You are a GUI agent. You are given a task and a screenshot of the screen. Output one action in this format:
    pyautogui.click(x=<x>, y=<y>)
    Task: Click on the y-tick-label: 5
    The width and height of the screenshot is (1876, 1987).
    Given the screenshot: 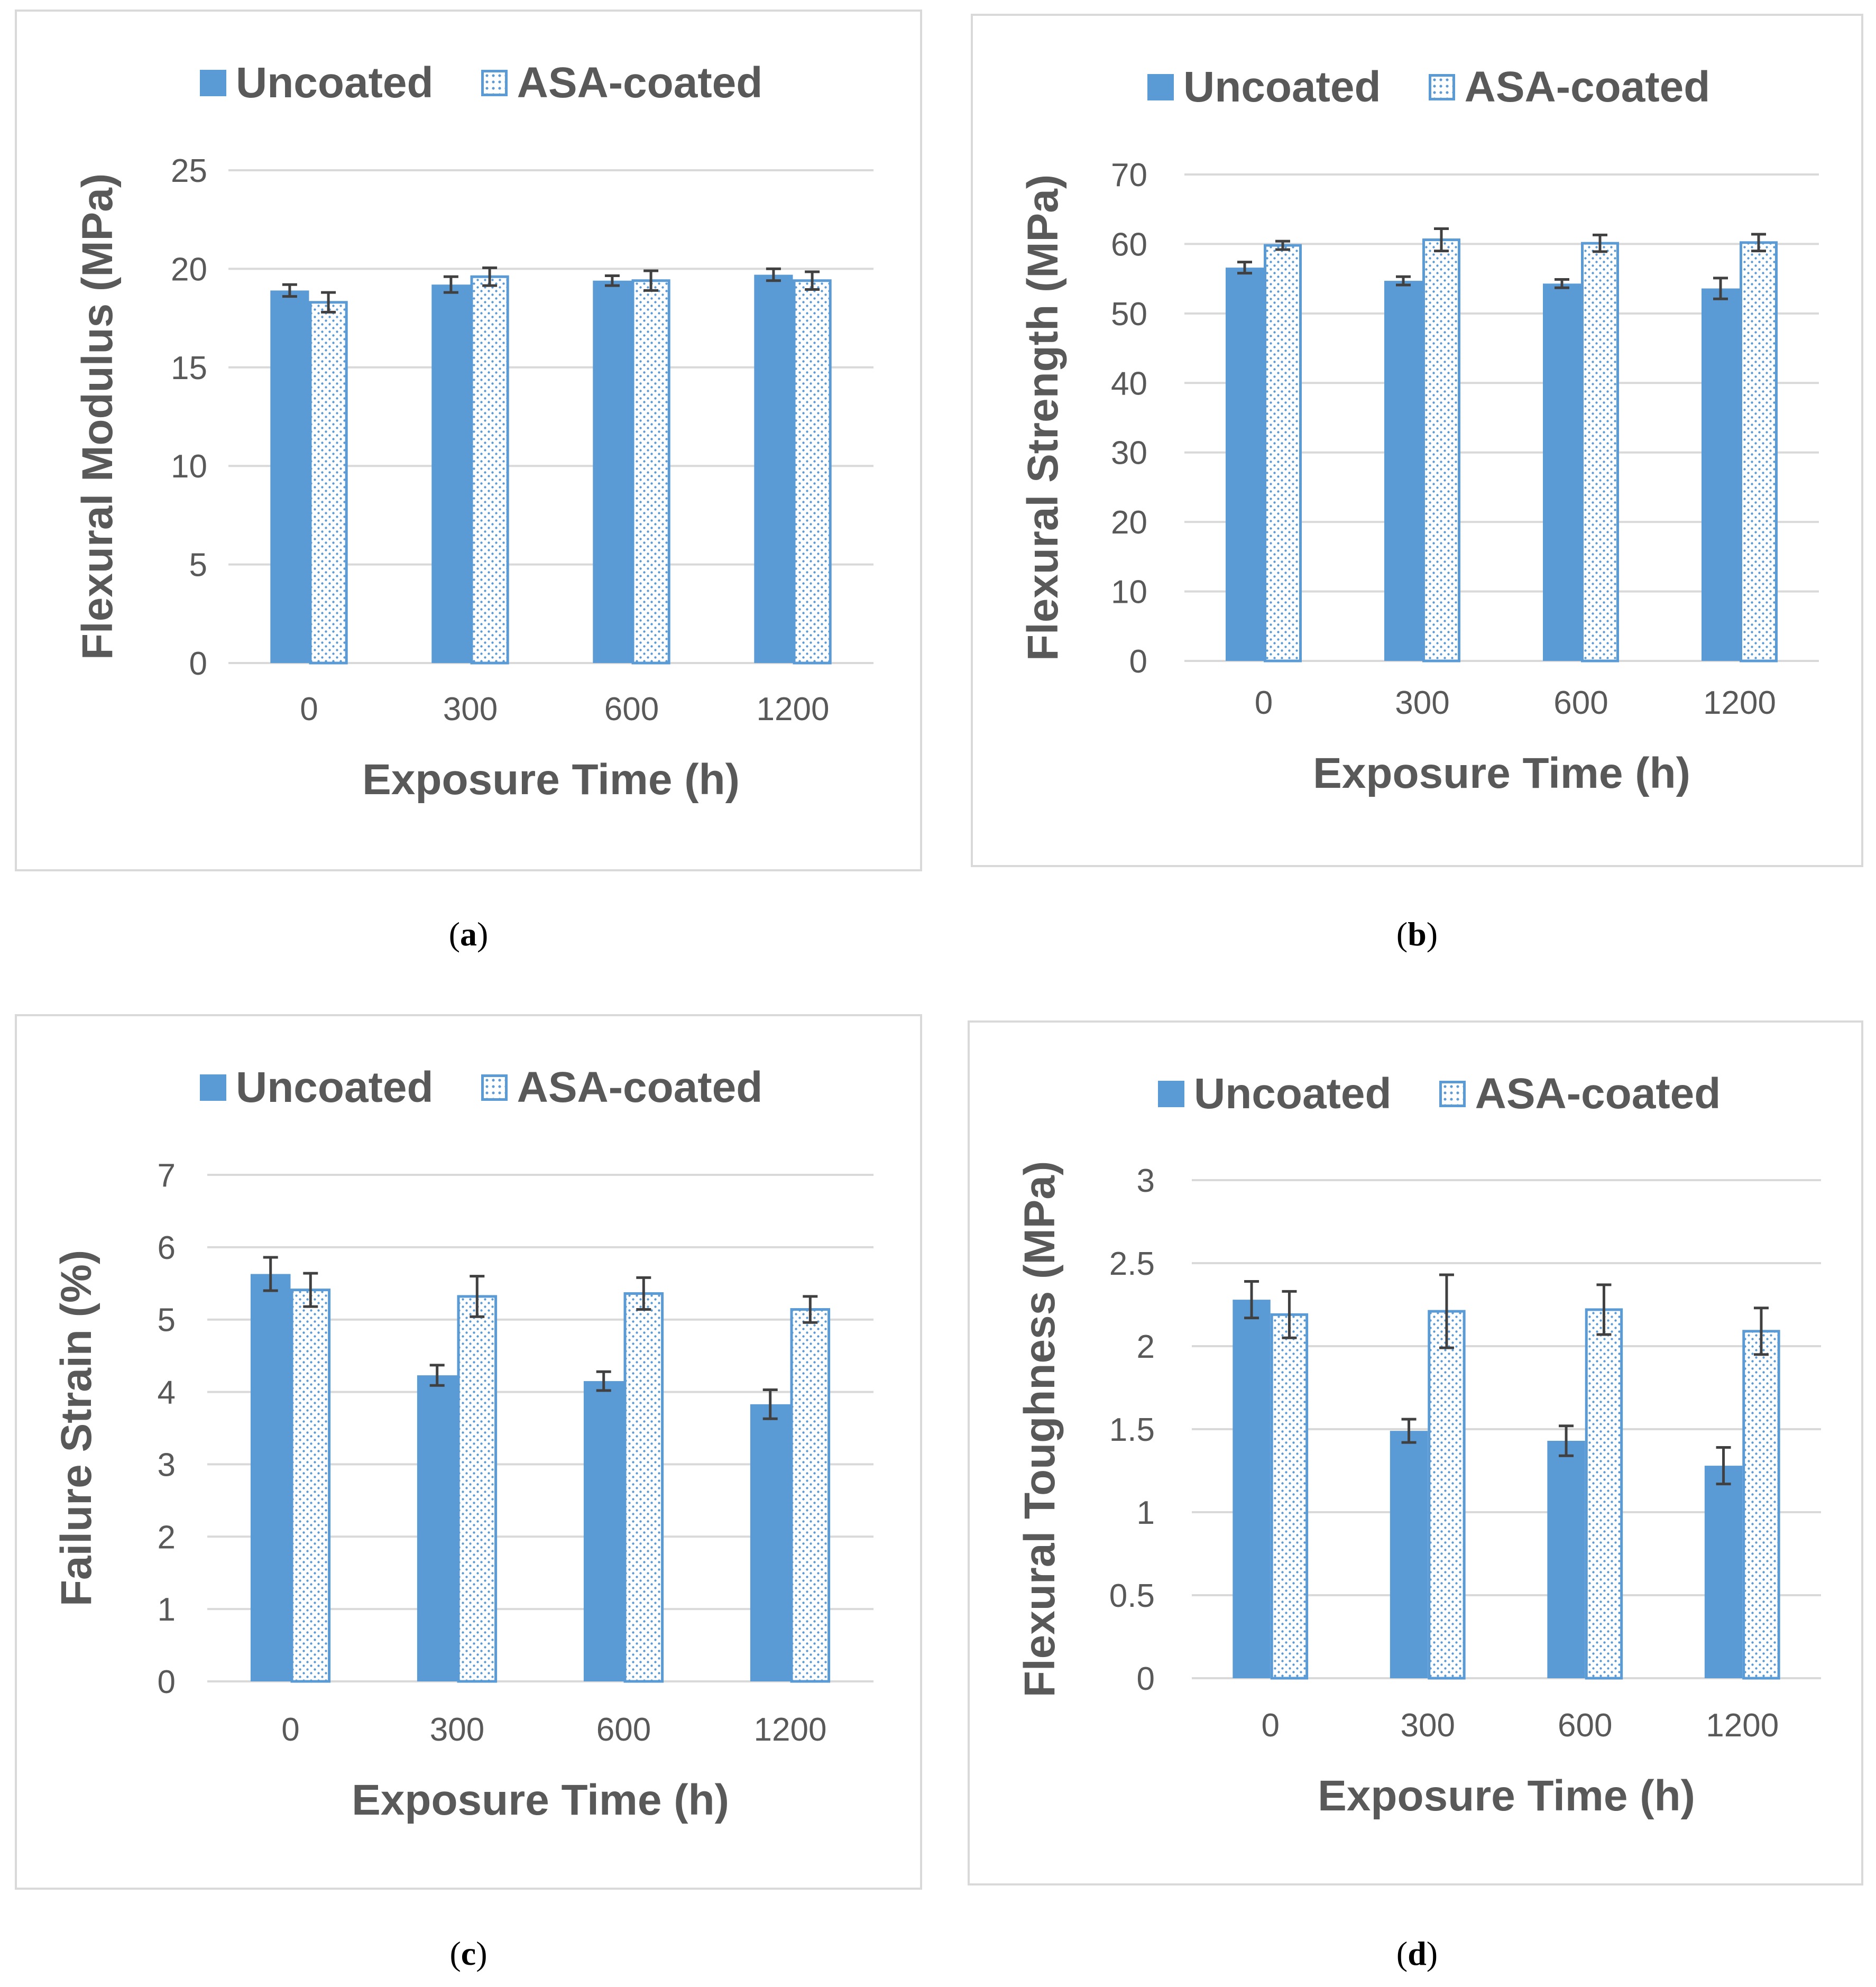 What is the action you would take?
    pyautogui.click(x=198, y=565)
    